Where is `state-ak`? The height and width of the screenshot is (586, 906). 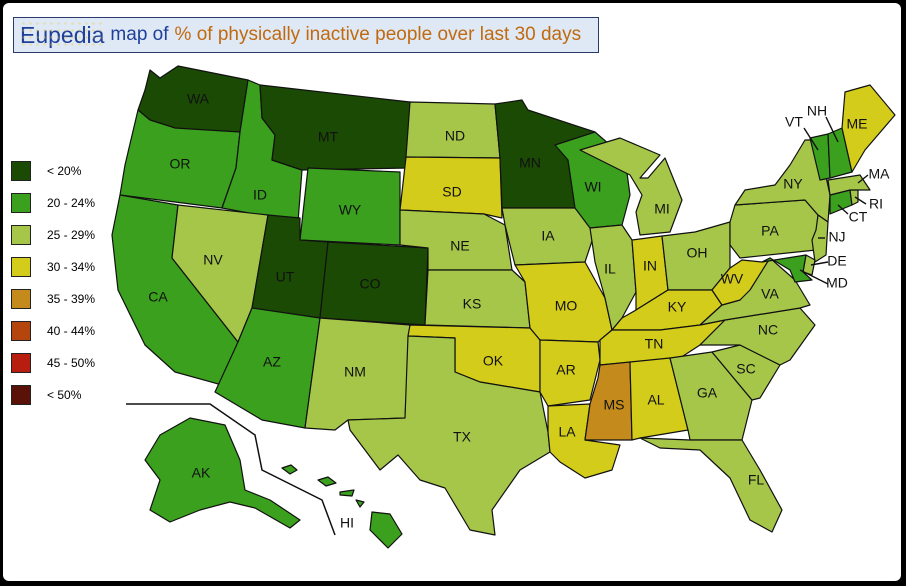
state-ak is located at coordinates (222, 473).